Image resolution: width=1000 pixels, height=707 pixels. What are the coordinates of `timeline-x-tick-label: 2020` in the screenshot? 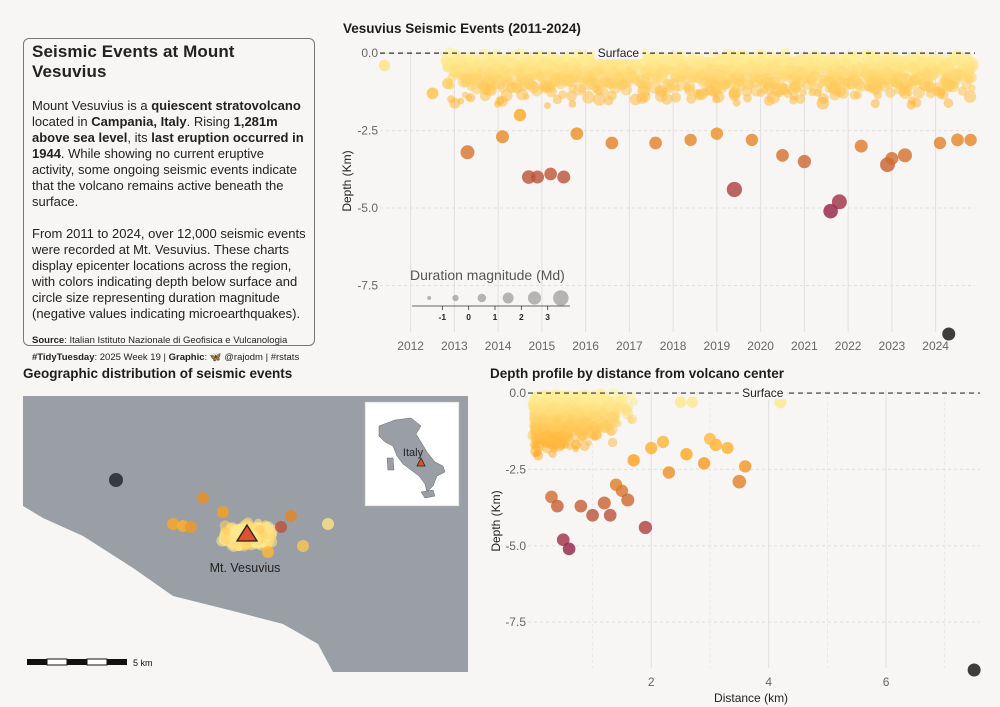 It's located at (760, 346).